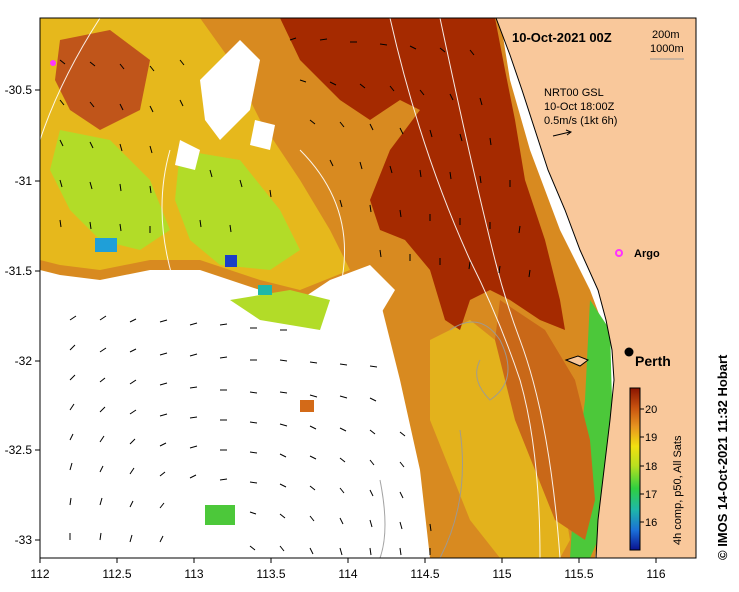 This screenshot has width=739, height=592. I want to click on colorbar-tick-label: 20, so click(651, 410).